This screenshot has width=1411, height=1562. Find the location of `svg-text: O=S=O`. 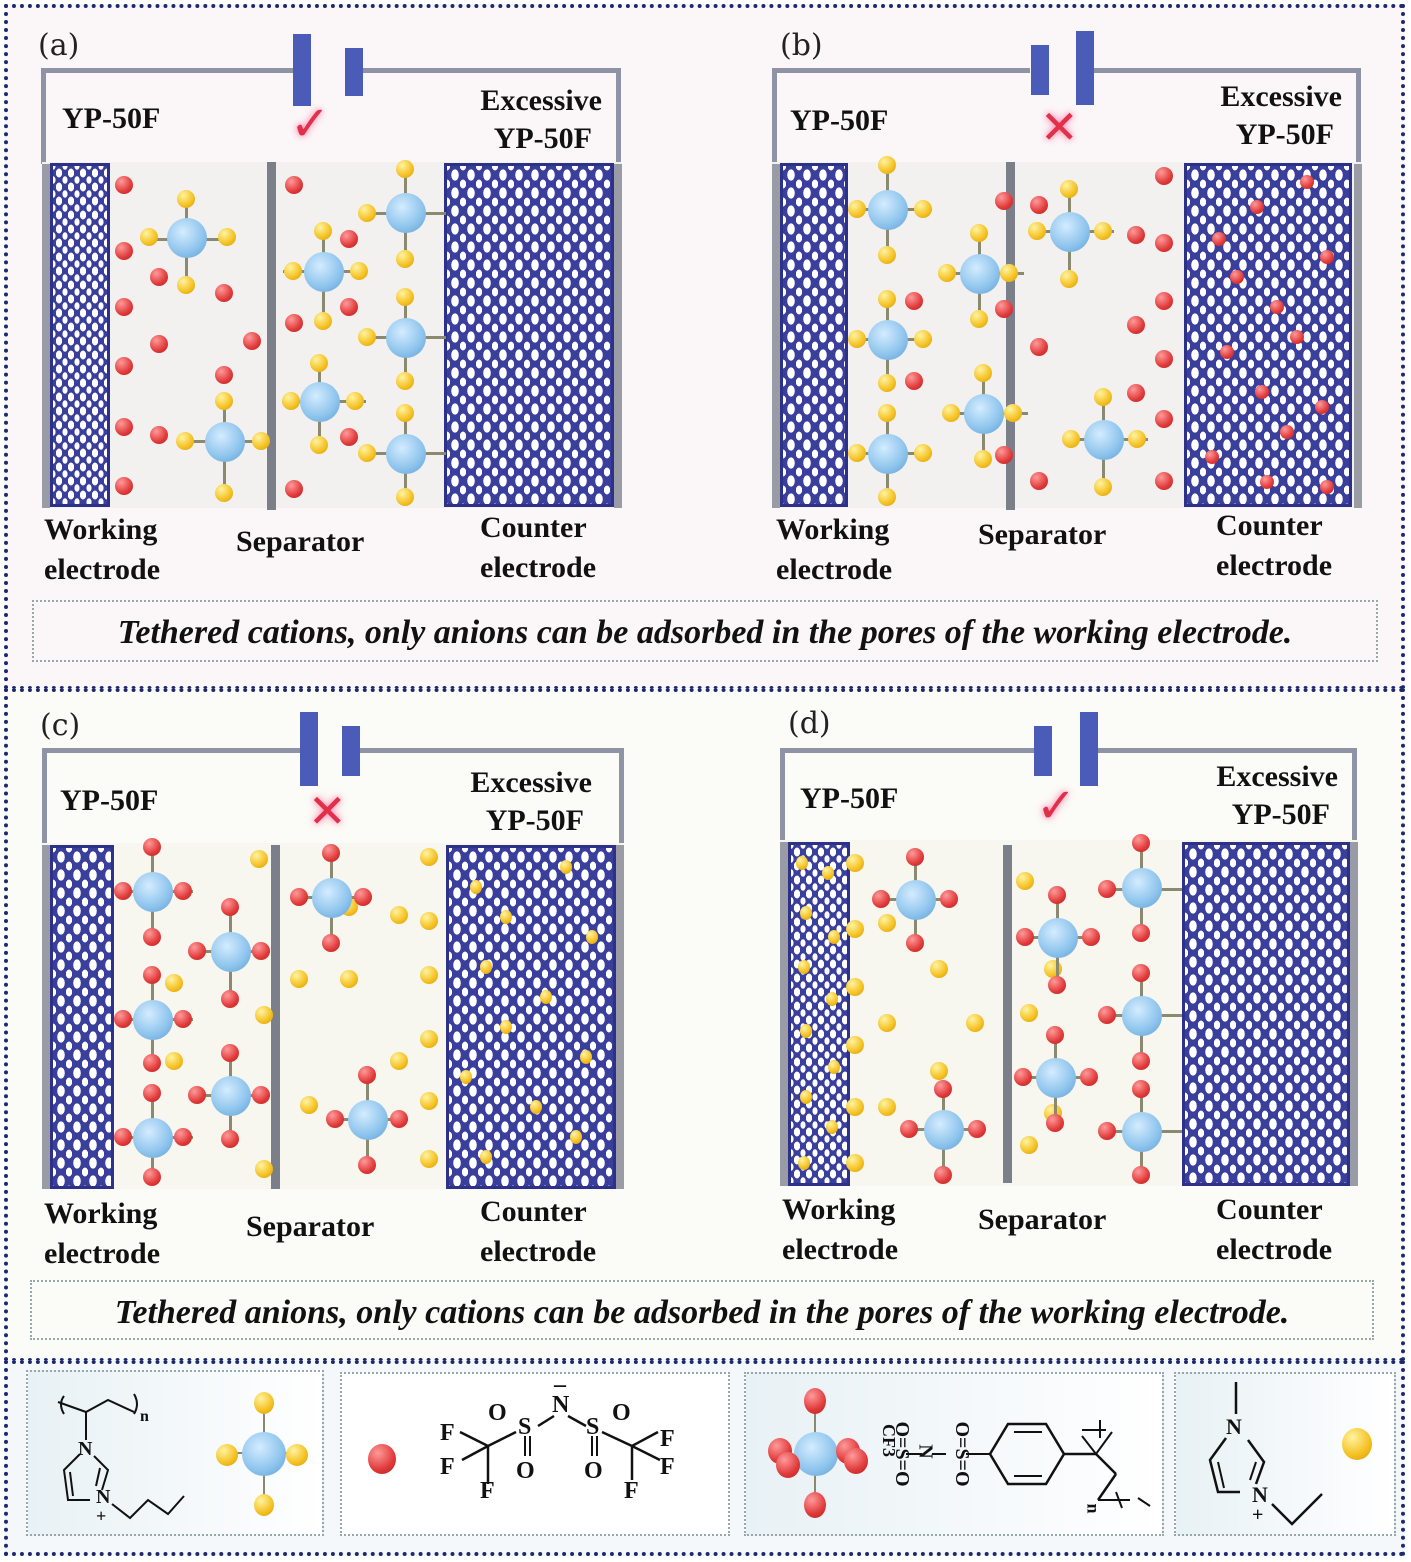

svg-text: O=S=O is located at coordinates (962, 1453).